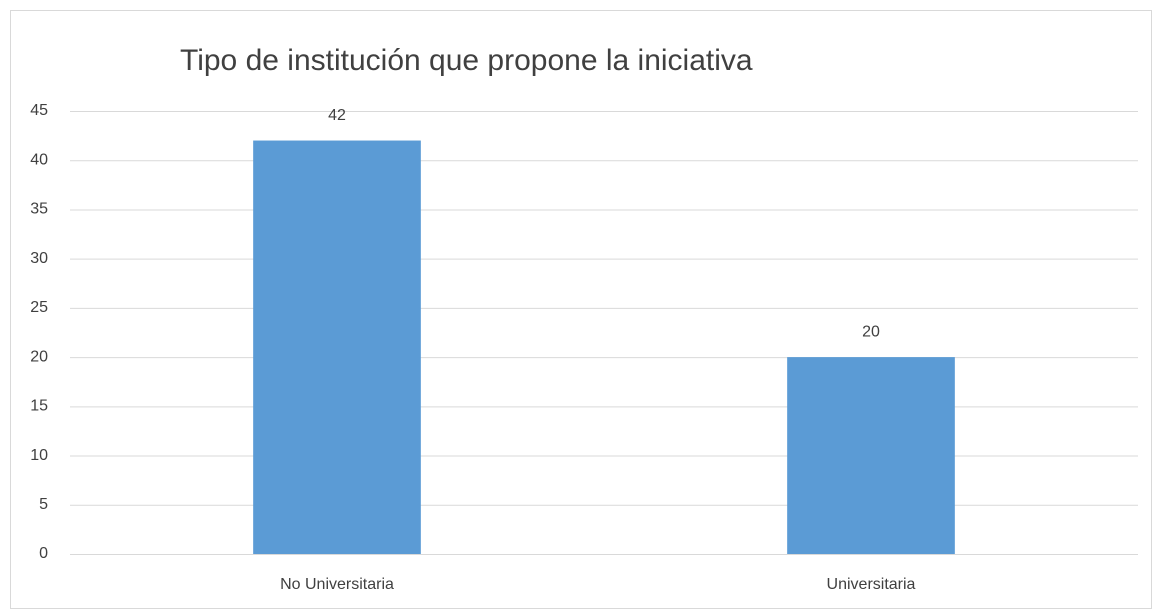 The image size is (1153, 609). Describe the element at coordinates (39, 209) in the screenshot. I see `y-tick-label: 35` at that location.